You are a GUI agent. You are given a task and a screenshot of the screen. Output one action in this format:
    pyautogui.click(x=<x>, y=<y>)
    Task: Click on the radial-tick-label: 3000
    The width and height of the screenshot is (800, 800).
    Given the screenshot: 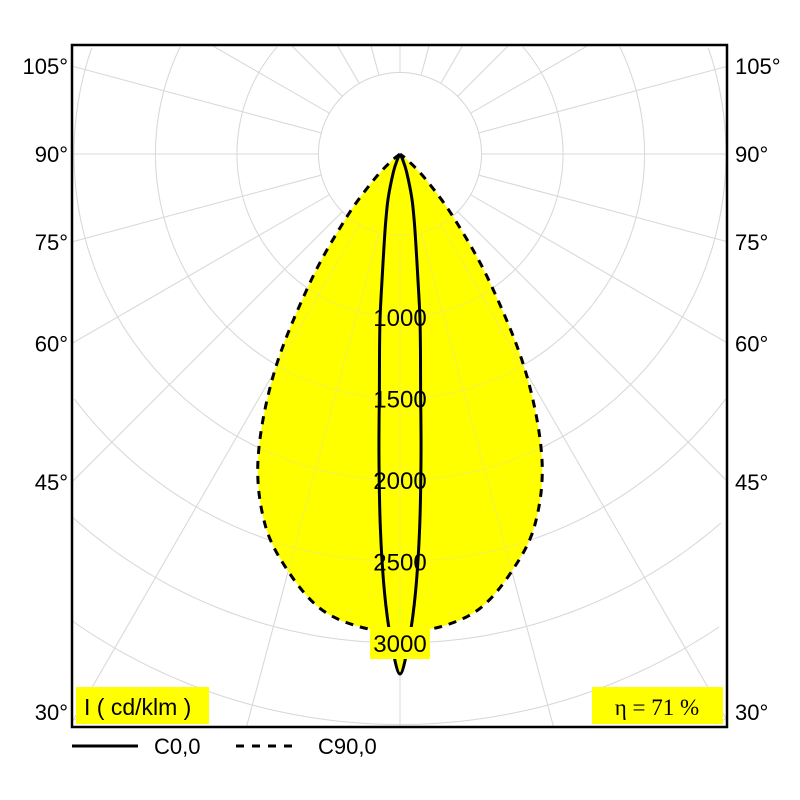 What is the action you would take?
    pyautogui.click(x=399, y=644)
    